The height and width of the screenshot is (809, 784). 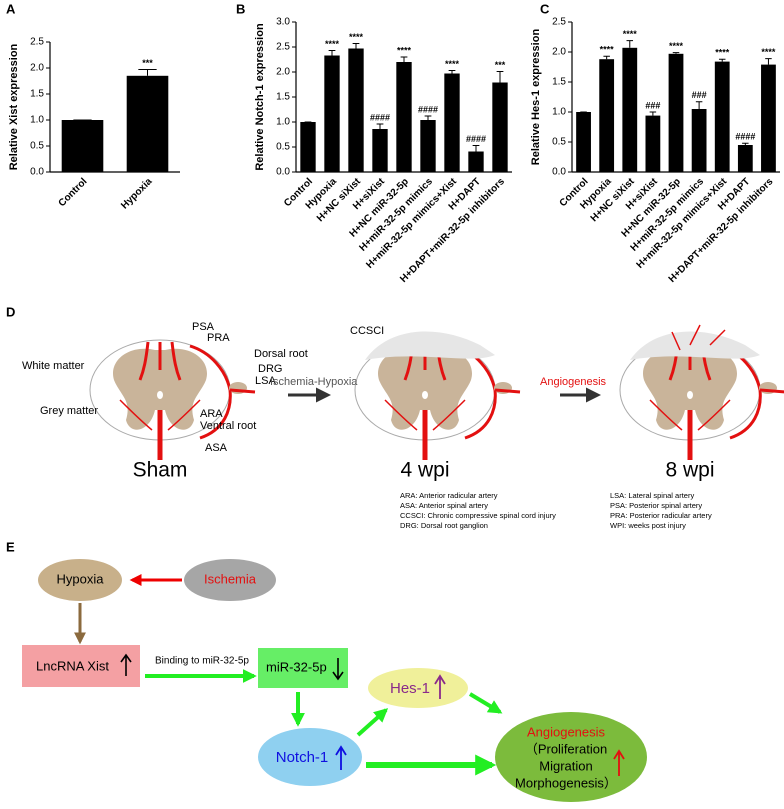 I want to click on x-tick-label: Hypoxia, so click(x=137, y=194).